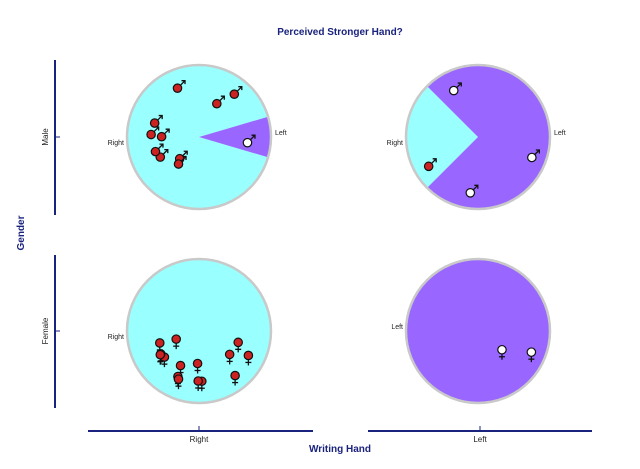 The width and height of the screenshot is (640, 469). I want to click on x-tick-label-left: Left, so click(480, 439).